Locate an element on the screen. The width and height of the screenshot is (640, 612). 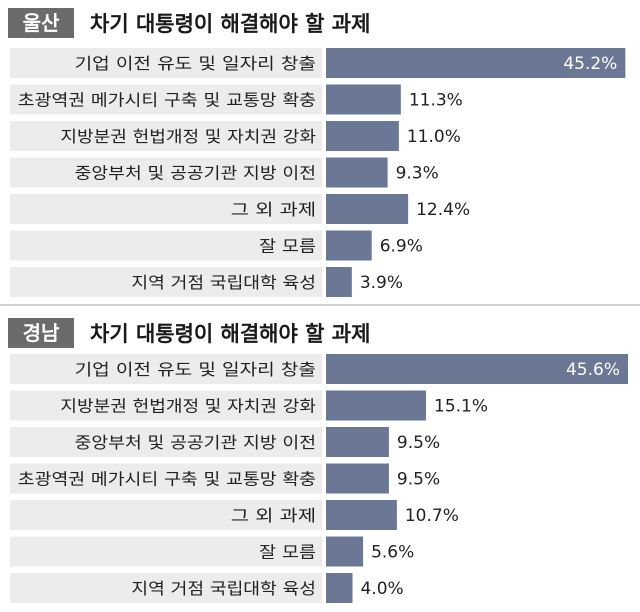
bar-row: 그 외 과제 12.4% is located at coordinates (240, 209).